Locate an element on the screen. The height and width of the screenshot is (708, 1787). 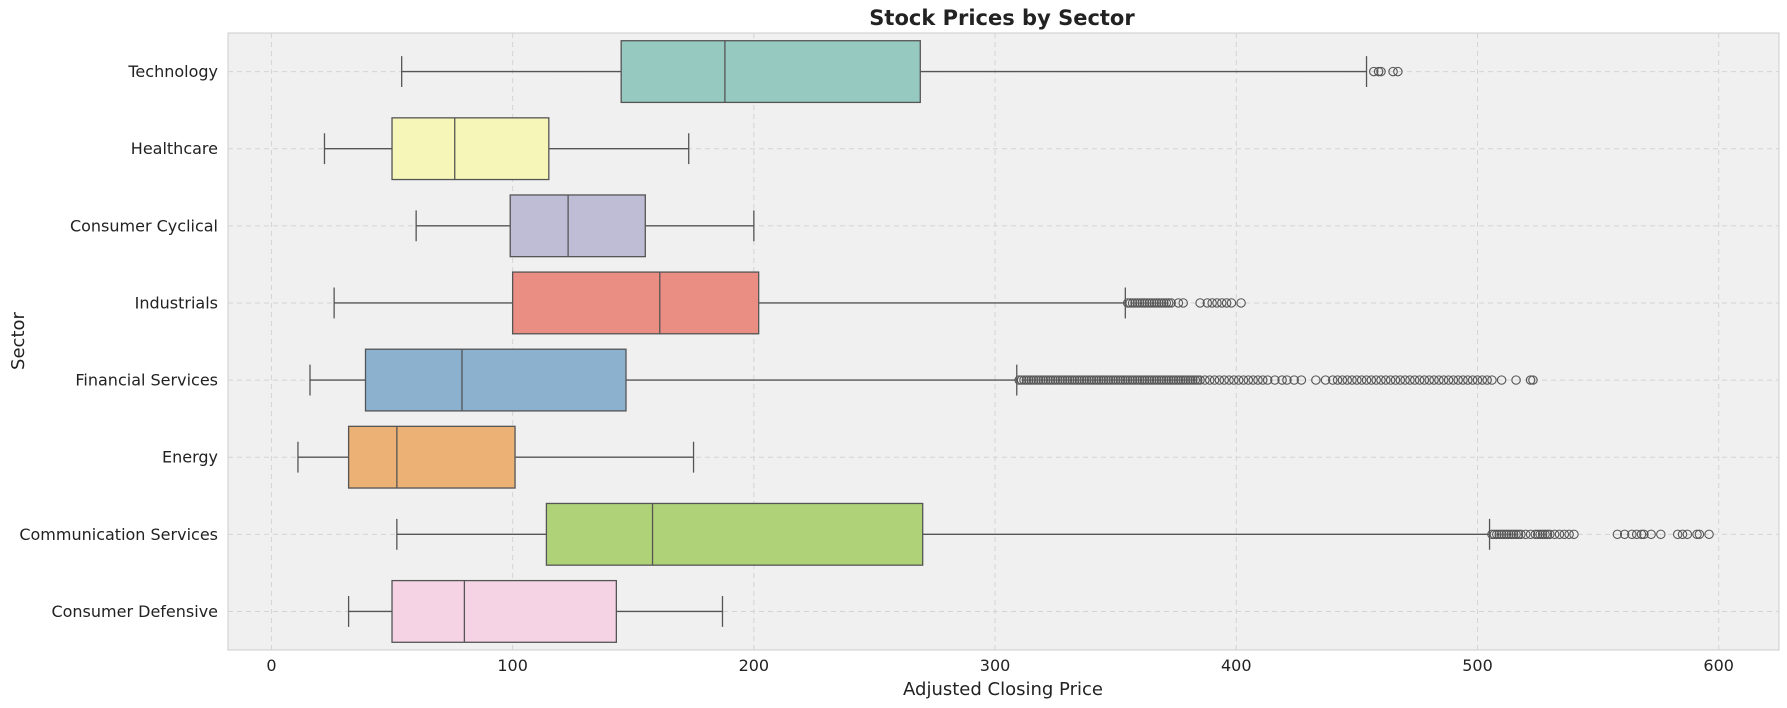
x-tick-label: 100 is located at coordinates (512, 665).